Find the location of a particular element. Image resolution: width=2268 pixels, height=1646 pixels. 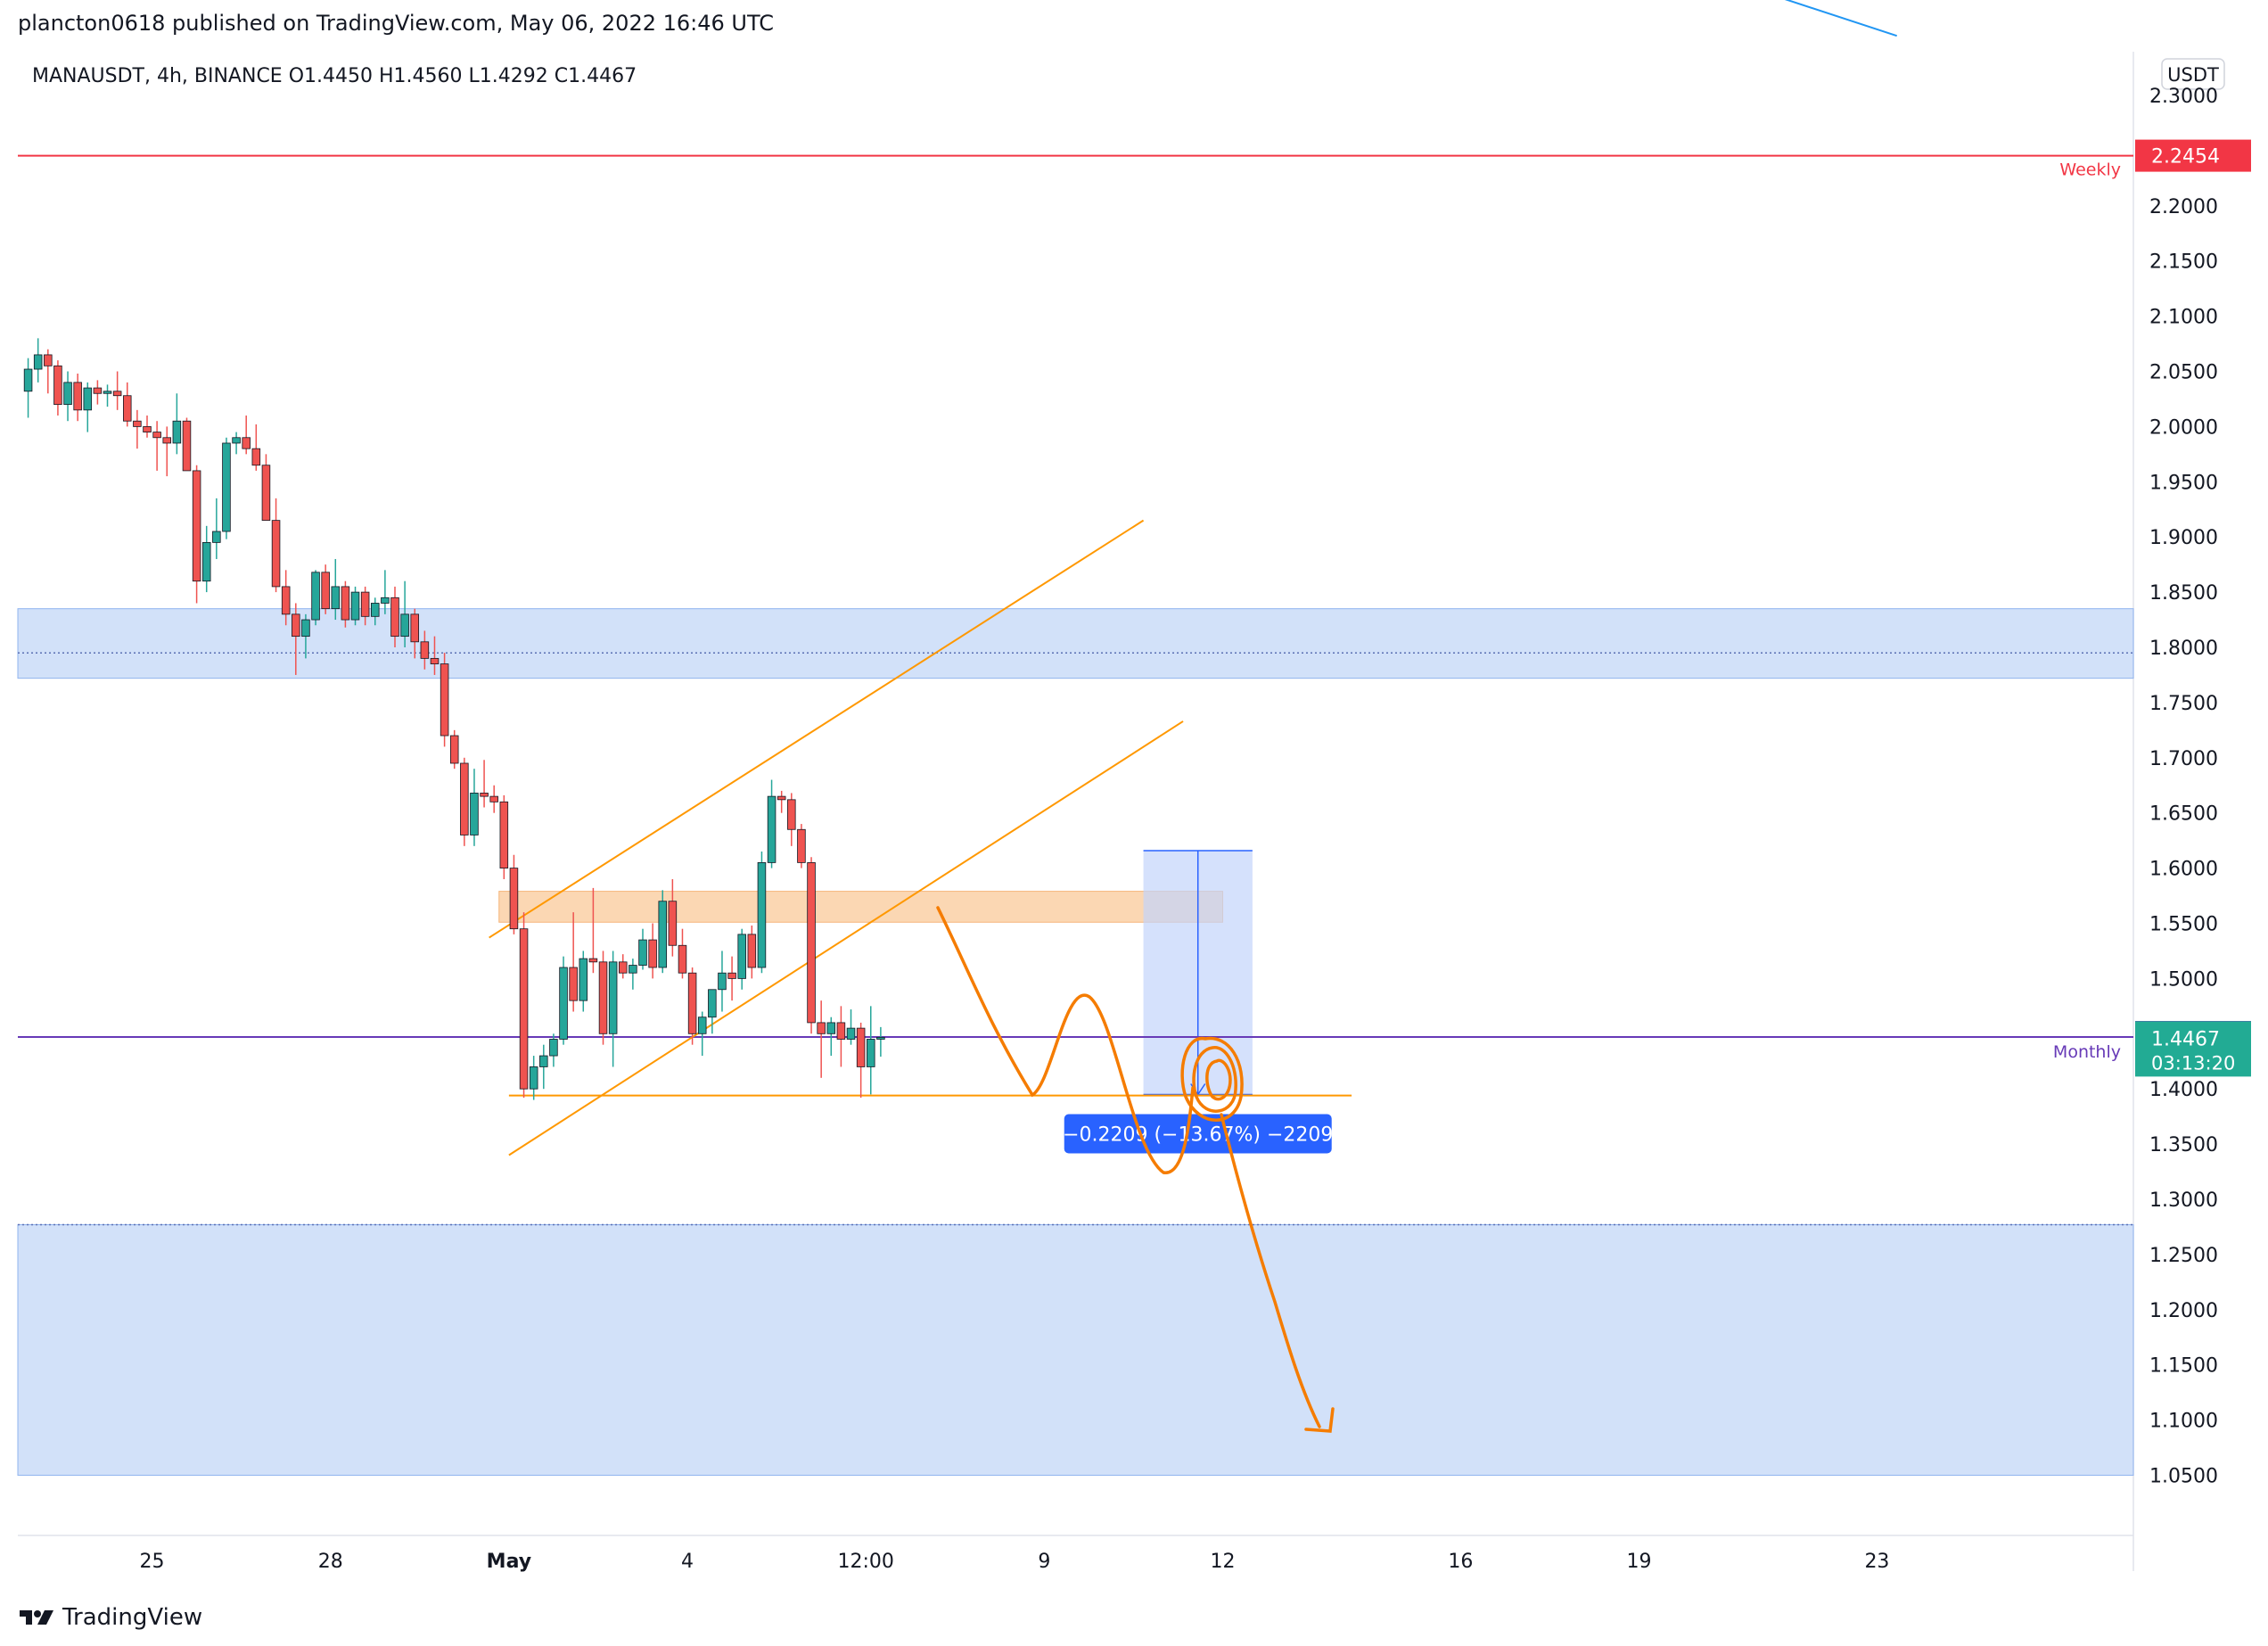

y-tick-label: 1.3000 is located at coordinates (2183, 1200).